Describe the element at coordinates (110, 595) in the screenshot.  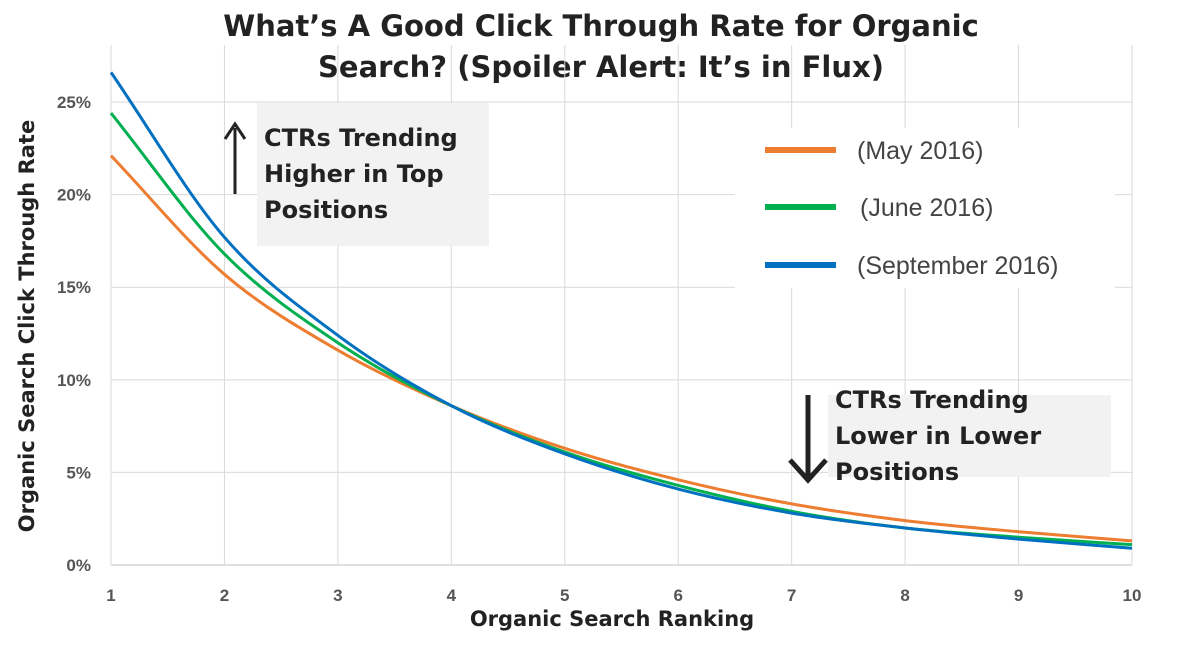
I see `x-tick-label: 1` at that location.